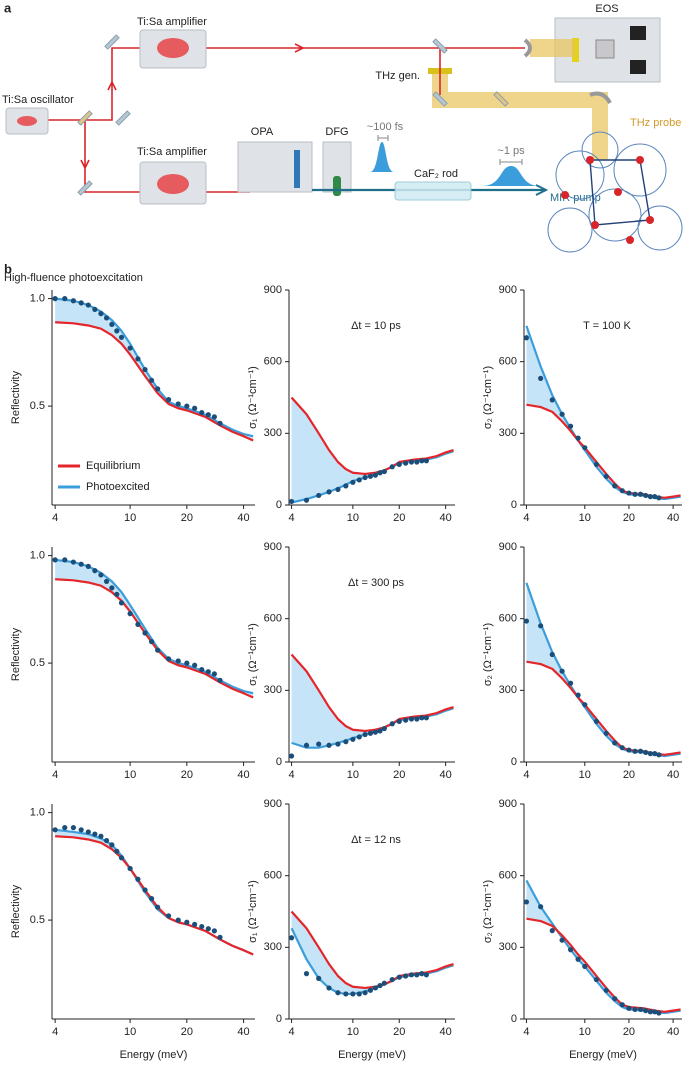 Image resolution: width=685 pixels, height=1067 pixels. Describe the element at coordinates (351, 404) in the screenshot. I see `chart: 0 300 600 900 4 10 20 40 σ₁ (Ω⁻¹cm⁻¹) Δt = 10 ps` at that location.